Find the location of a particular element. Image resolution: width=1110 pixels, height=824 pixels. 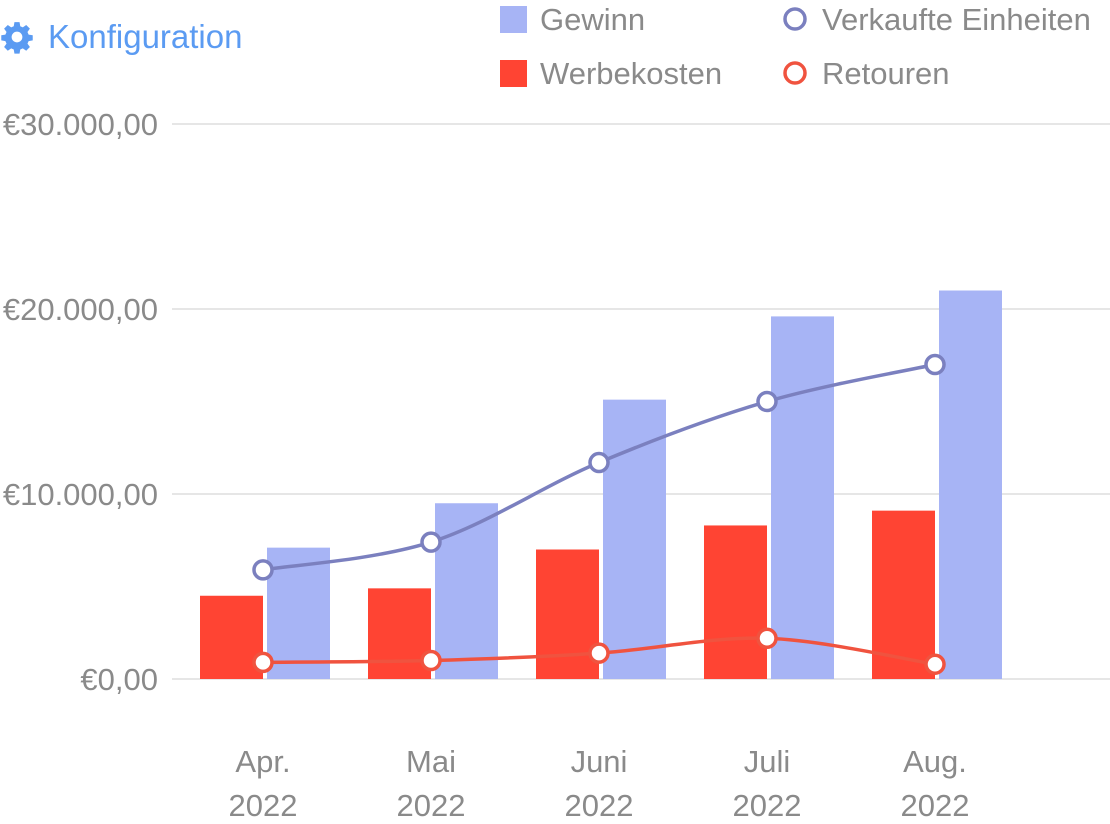

legend-marker-gewinn is located at coordinates (513, 19).